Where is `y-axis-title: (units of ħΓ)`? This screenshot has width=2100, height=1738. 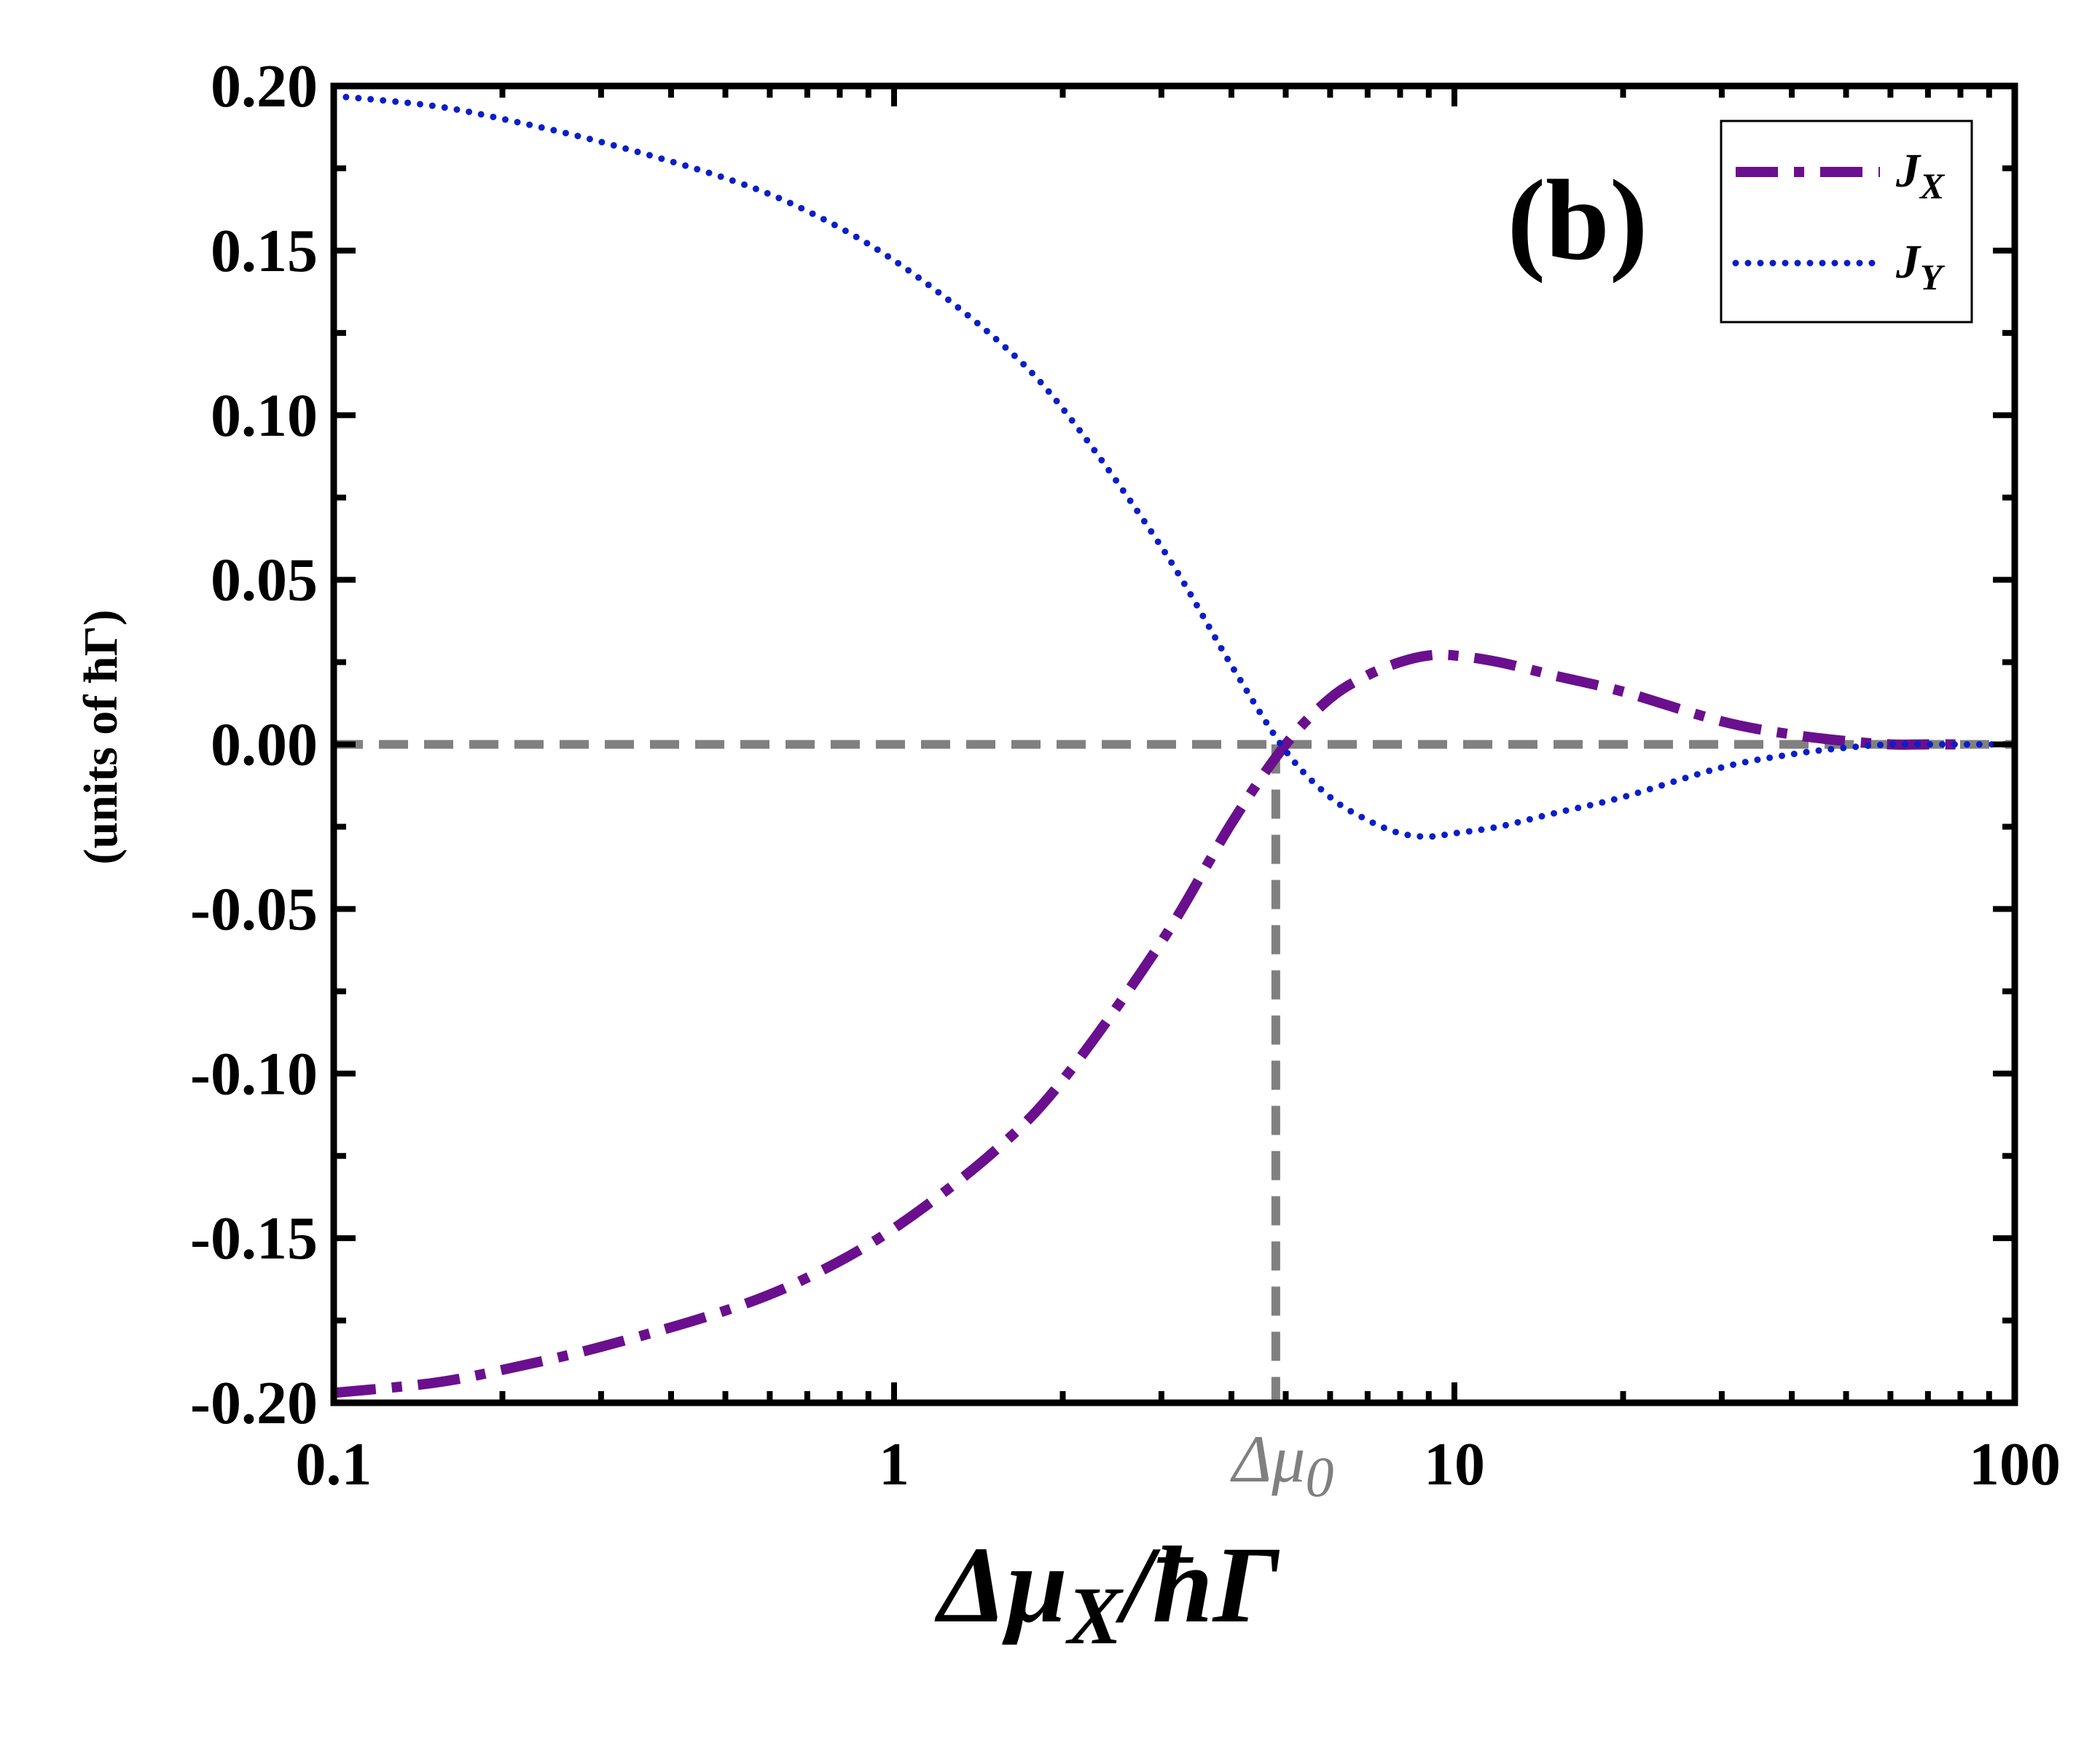
y-axis-title: (units of ħΓ) is located at coordinates (101, 736).